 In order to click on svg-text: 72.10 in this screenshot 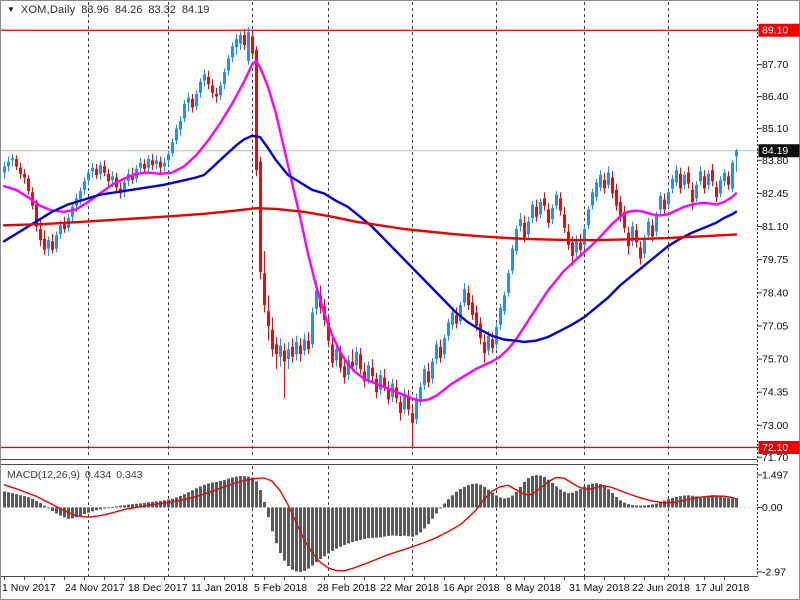, I will do `click(775, 448)`.